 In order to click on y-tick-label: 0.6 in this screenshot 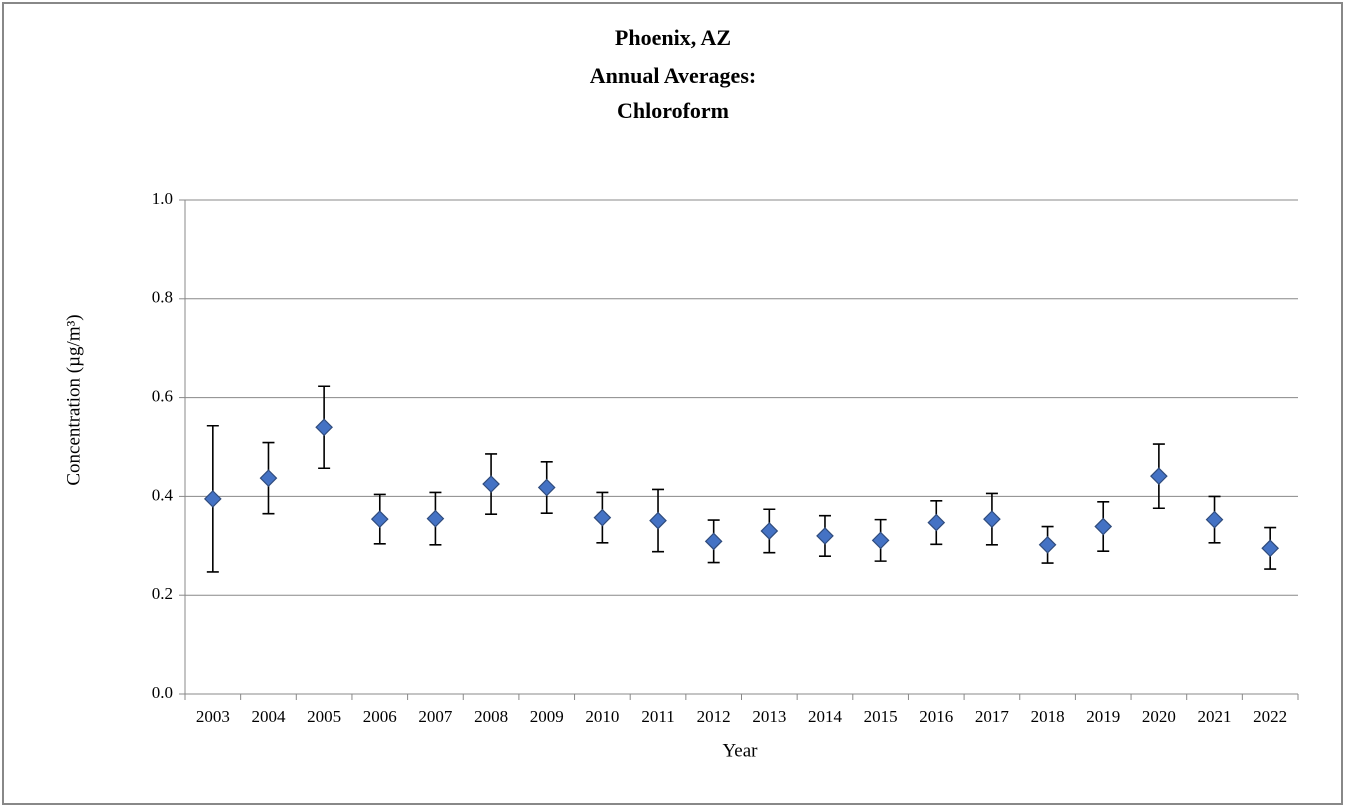, I will do `click(162, 396)`.